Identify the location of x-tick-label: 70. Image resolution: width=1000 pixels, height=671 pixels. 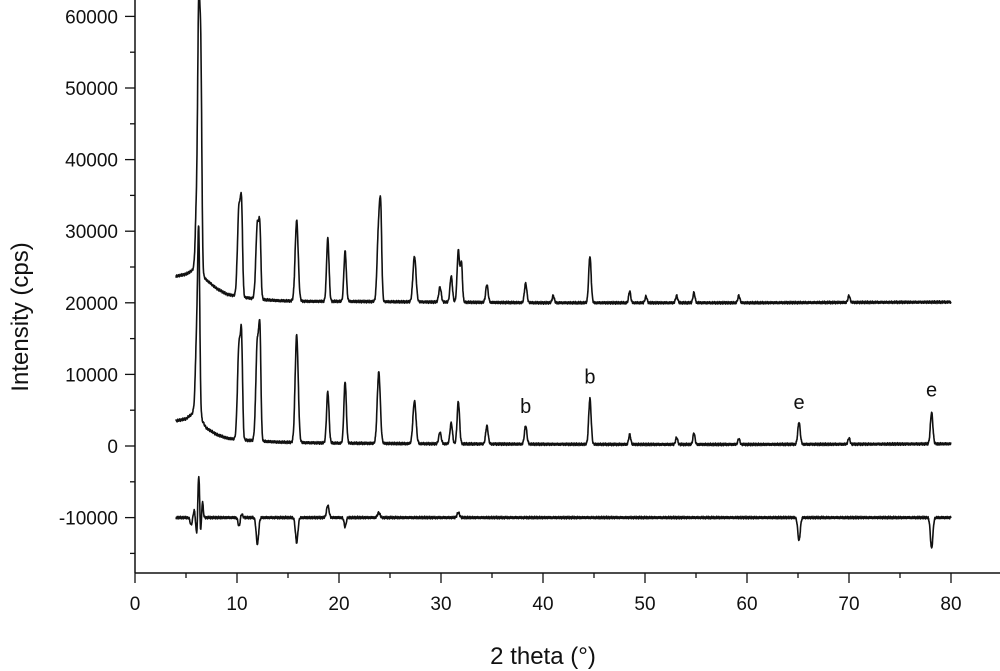
(848, 604).